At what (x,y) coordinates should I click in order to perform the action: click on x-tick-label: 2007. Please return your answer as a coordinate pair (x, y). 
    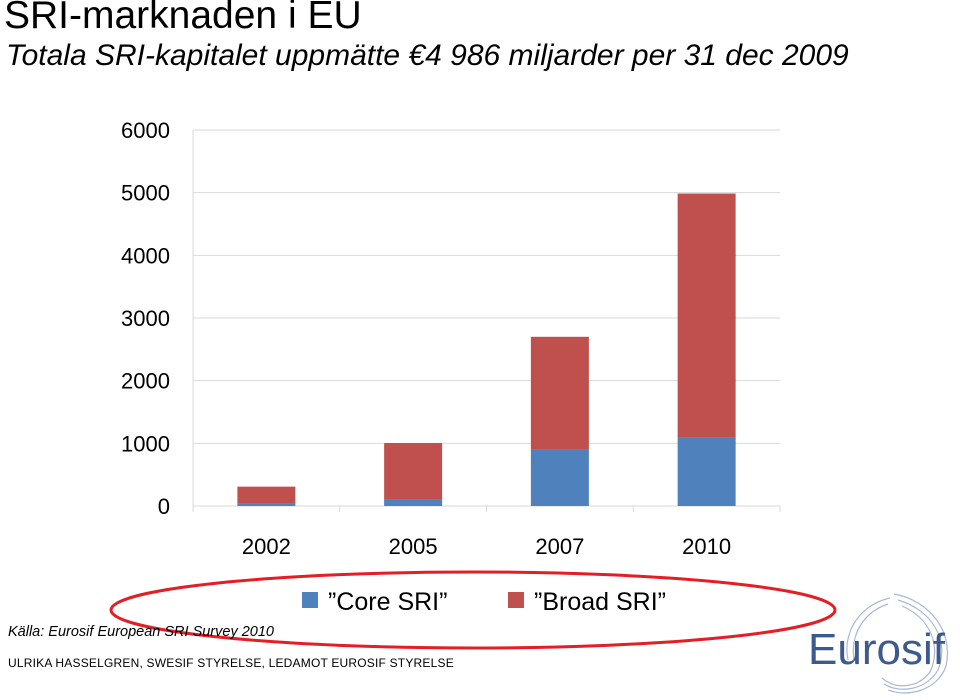
    Looking at the image, I should click on (559, 546).